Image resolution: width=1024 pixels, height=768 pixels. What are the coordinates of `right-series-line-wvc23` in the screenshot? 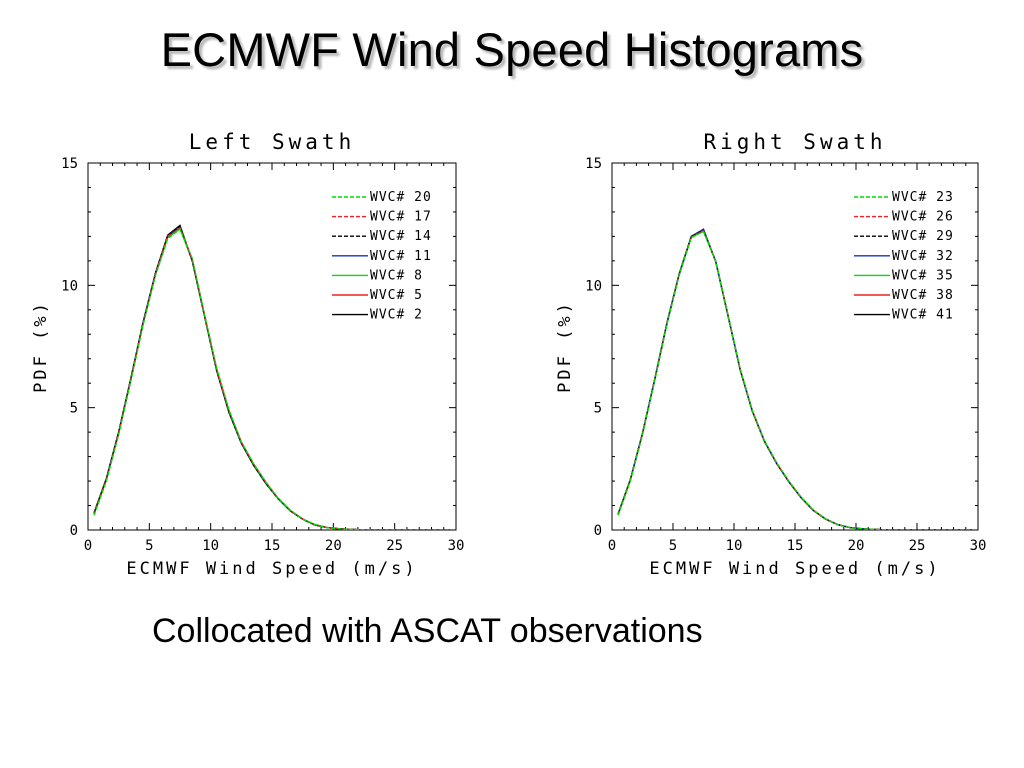 It's located at (794, 380).